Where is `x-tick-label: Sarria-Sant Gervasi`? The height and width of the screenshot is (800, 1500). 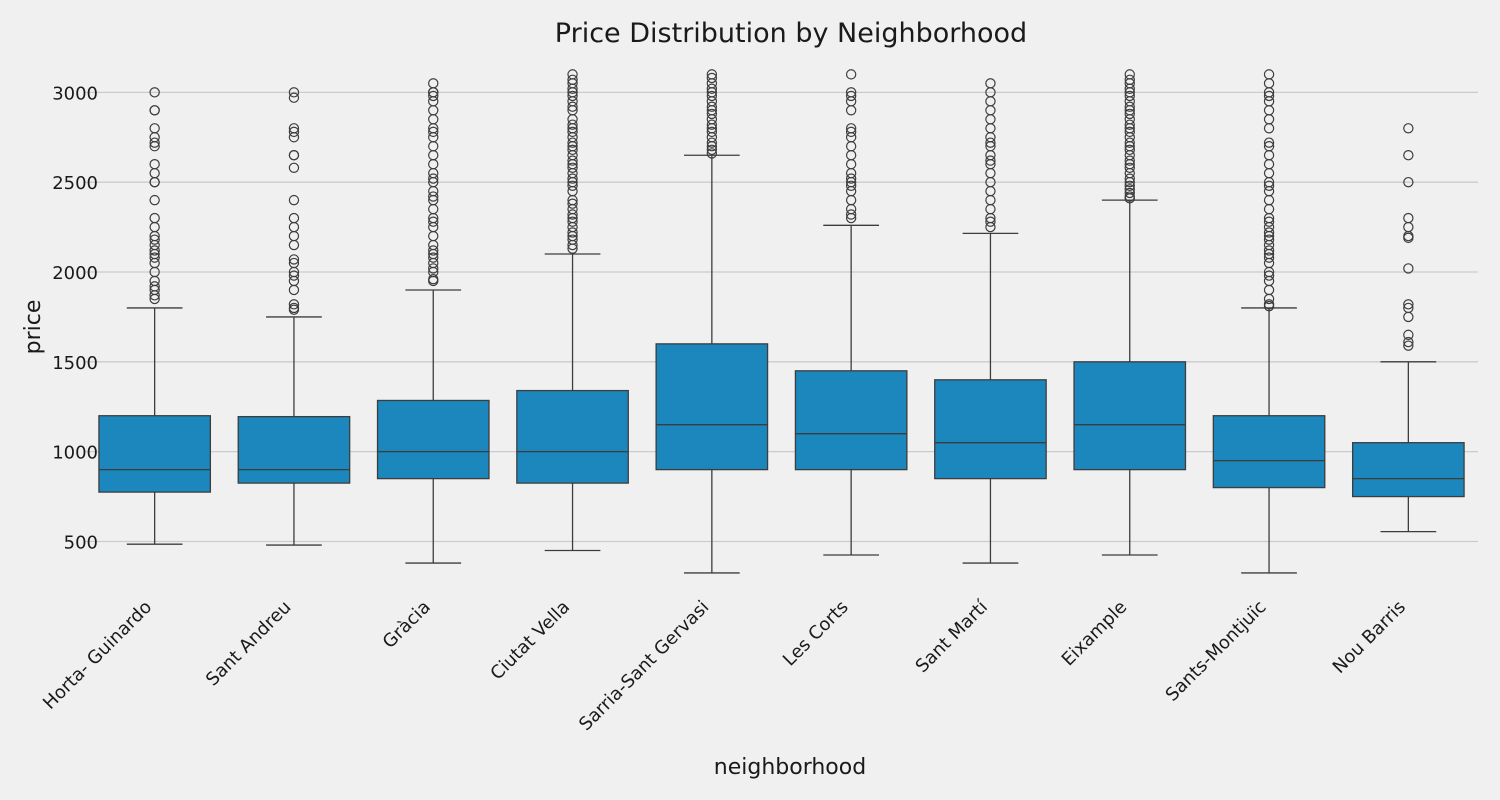 x-tick-label: Sarria-Sant Gervasi is located at coordinates (644, 666).